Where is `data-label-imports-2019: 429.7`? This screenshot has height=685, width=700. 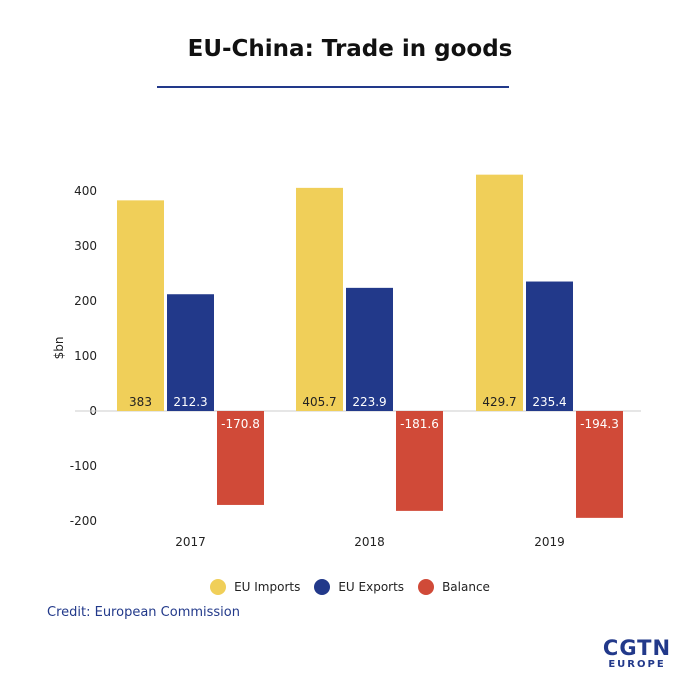
data-label-imports-2019: 429.7 is located at coordinates (499, 402).